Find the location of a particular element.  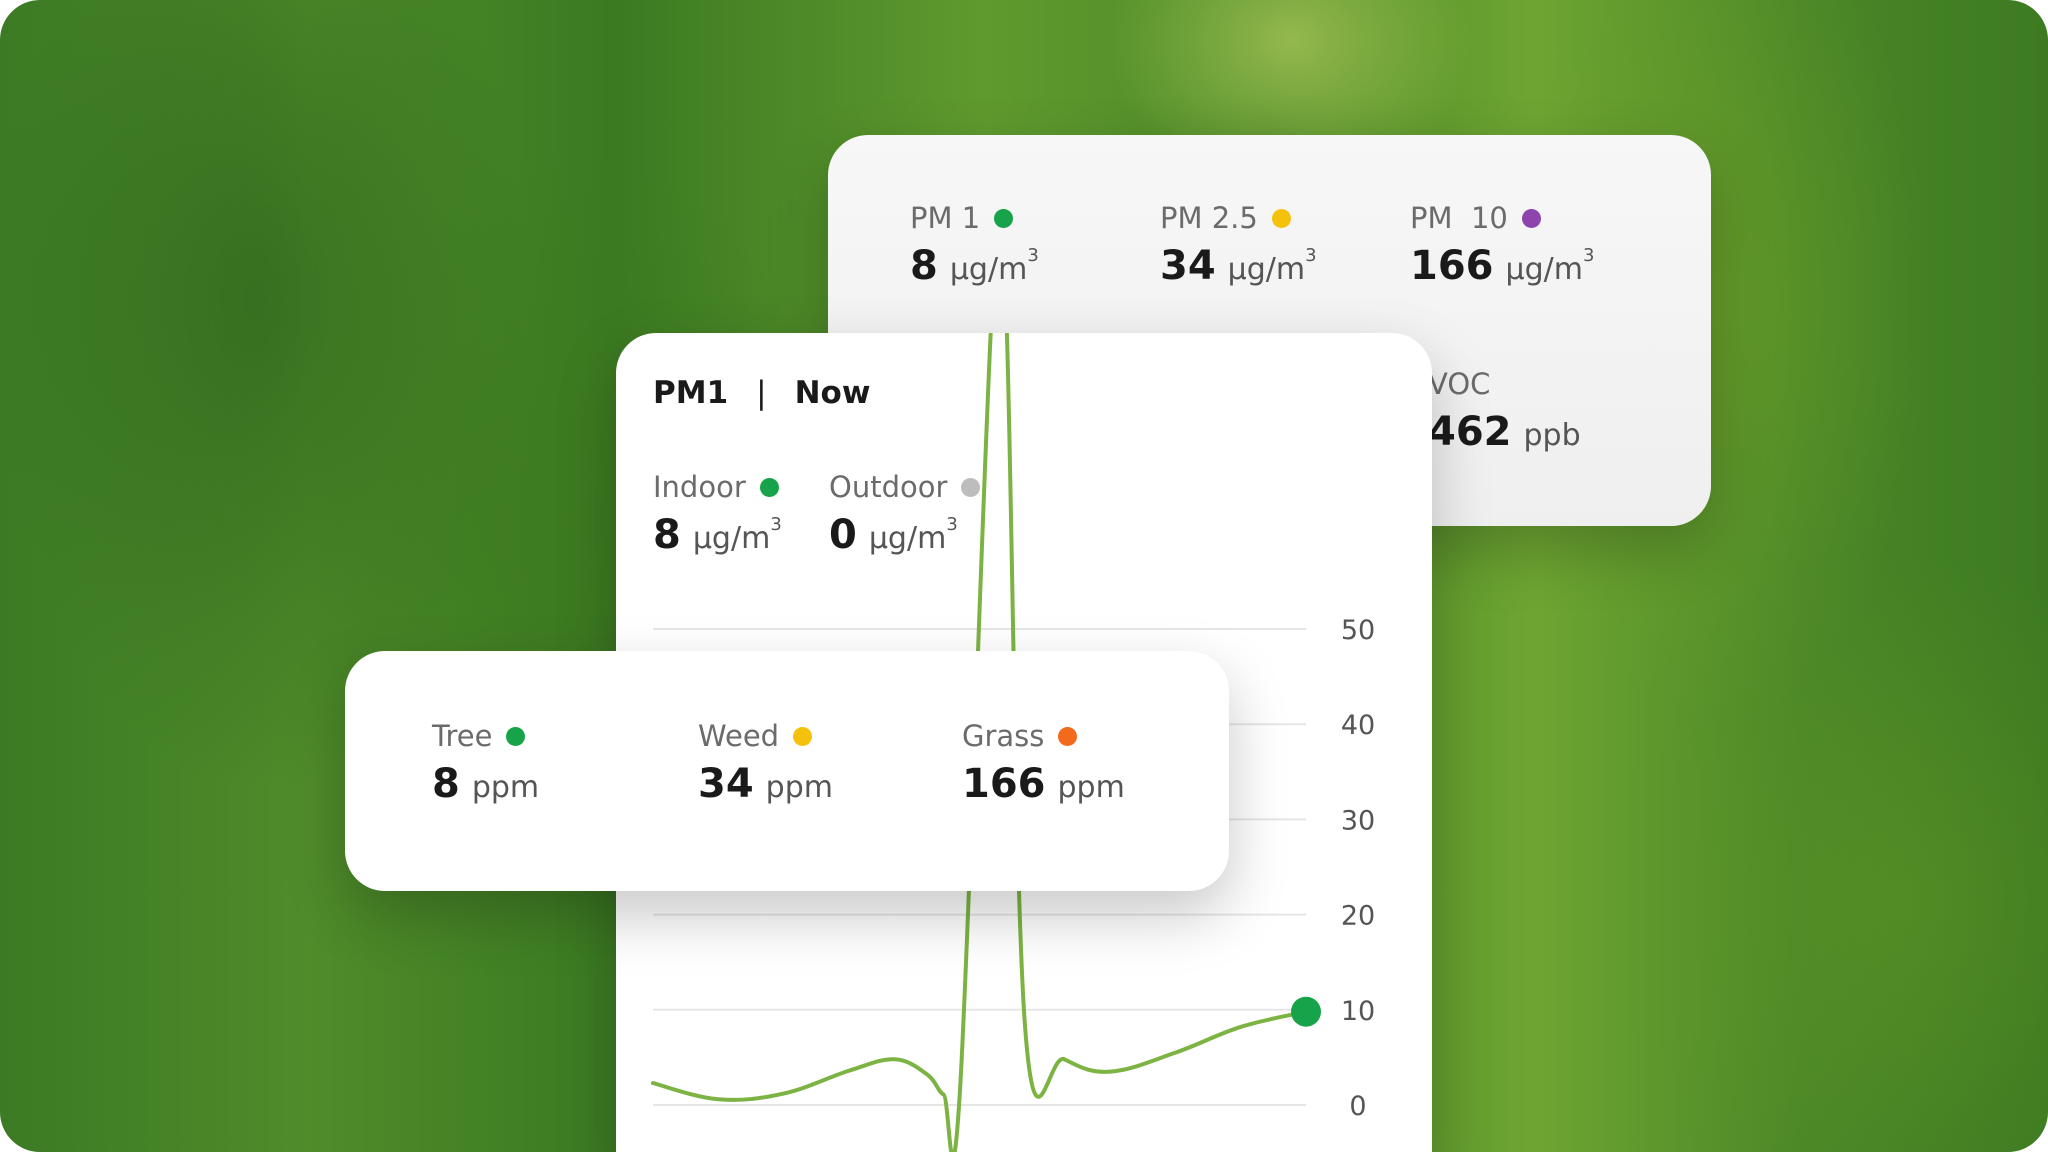

pm25-label: PM 2.5 is located at coordinates (1209, 218).